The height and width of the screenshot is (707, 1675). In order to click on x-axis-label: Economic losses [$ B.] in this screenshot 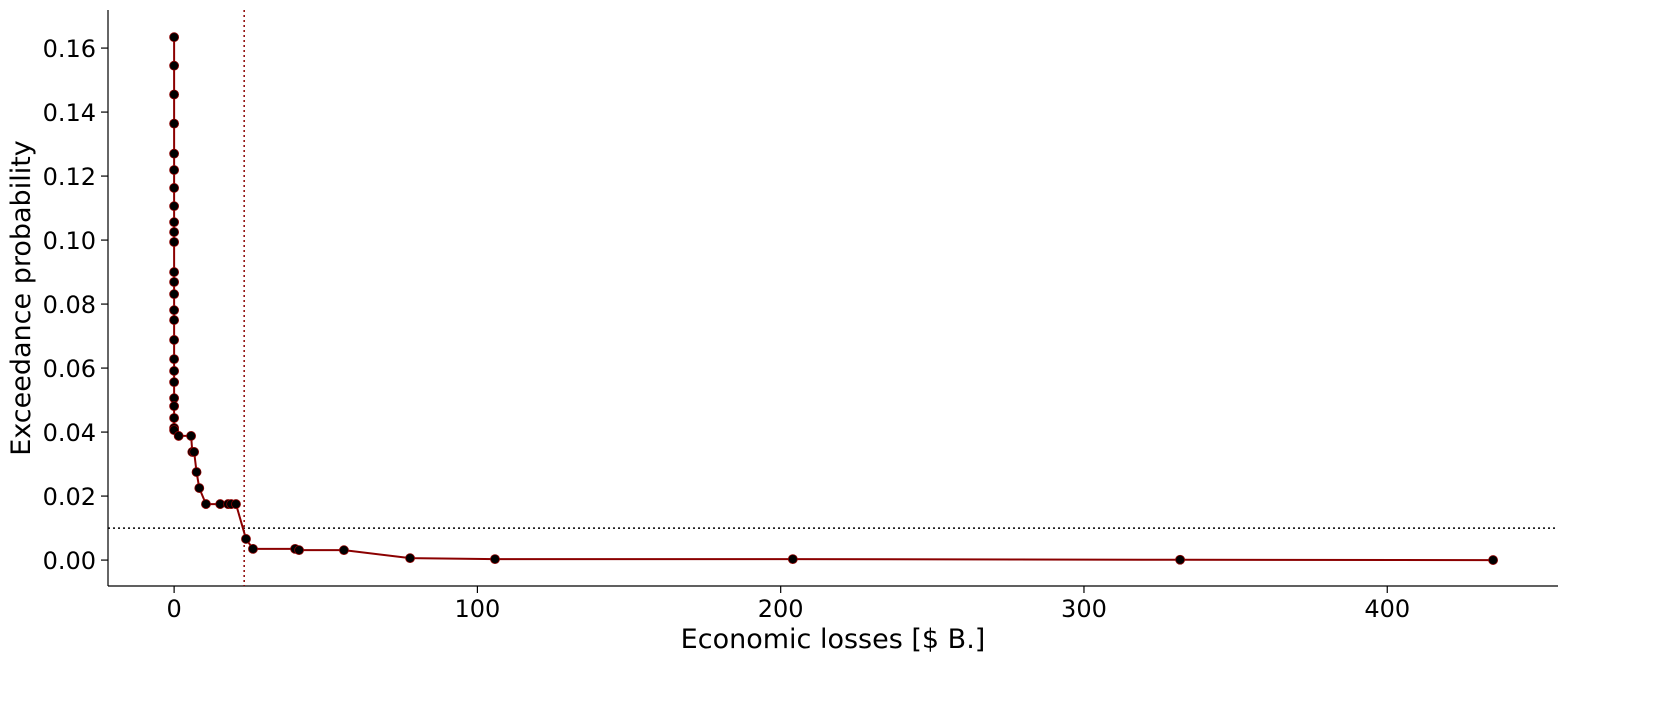, I will do `click(833, 639)`.